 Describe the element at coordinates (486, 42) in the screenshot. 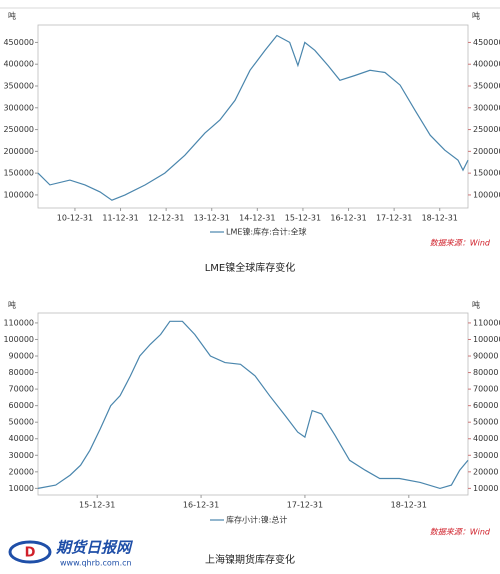

I see `y2-tick-label: 450000` at that location.